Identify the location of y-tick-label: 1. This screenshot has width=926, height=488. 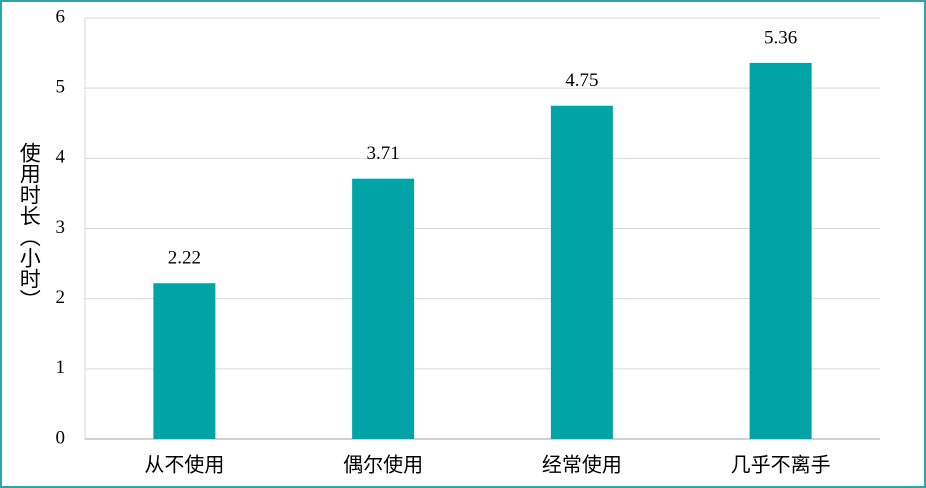
(61, 367).